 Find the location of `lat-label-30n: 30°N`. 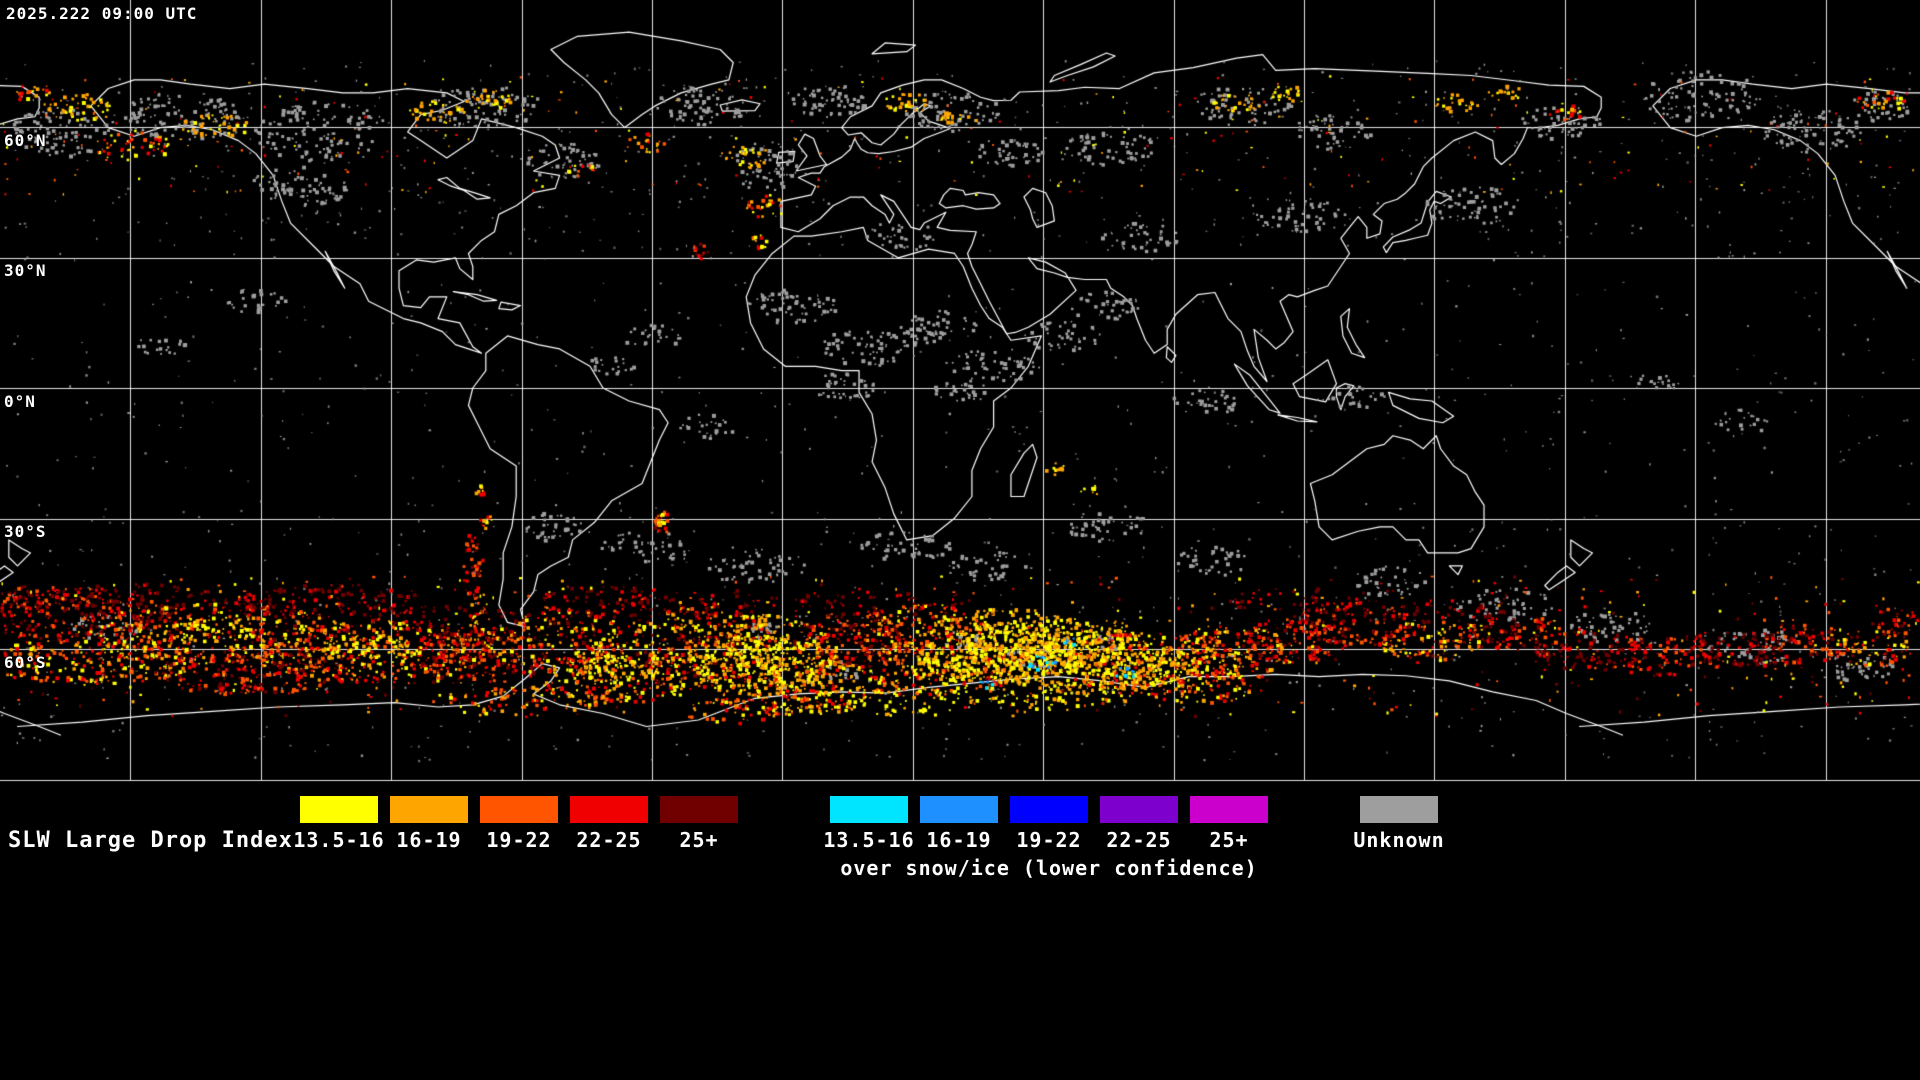

lat-label-30n: 30°N is located at coordinates (25, 270).